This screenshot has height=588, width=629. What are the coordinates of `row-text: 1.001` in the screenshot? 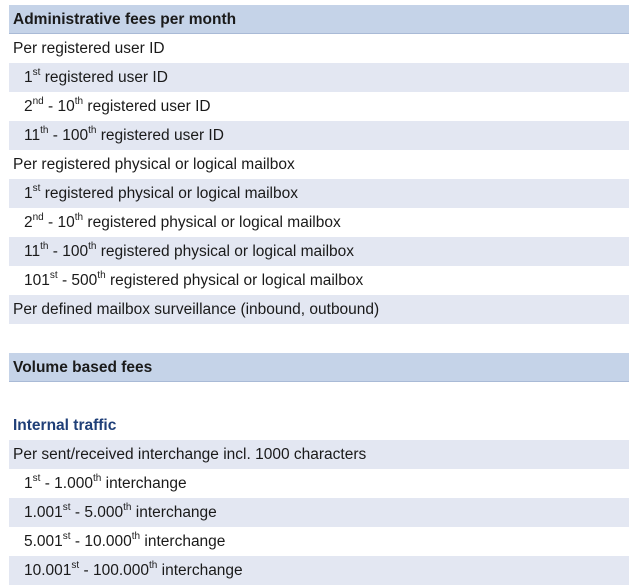 It's located at (43, 512).